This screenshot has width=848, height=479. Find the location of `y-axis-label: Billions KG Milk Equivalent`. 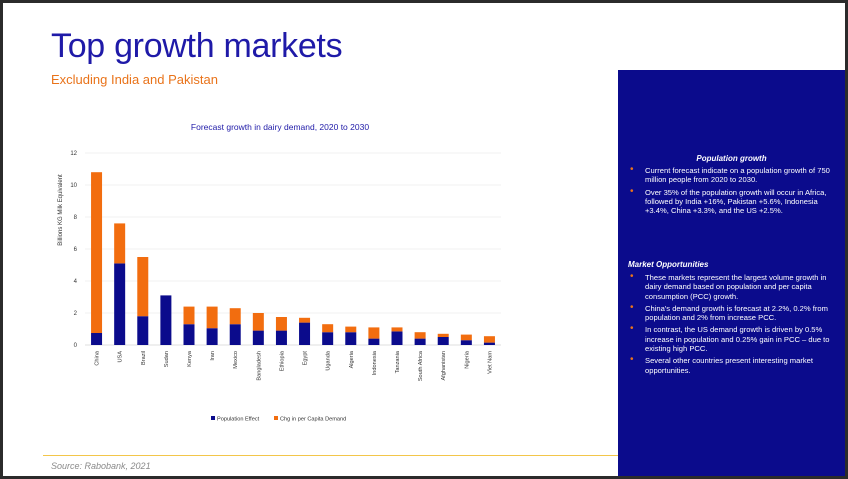

y-axis-label: Billions KG Milk Equivalent is located at coordinates (61, 210).